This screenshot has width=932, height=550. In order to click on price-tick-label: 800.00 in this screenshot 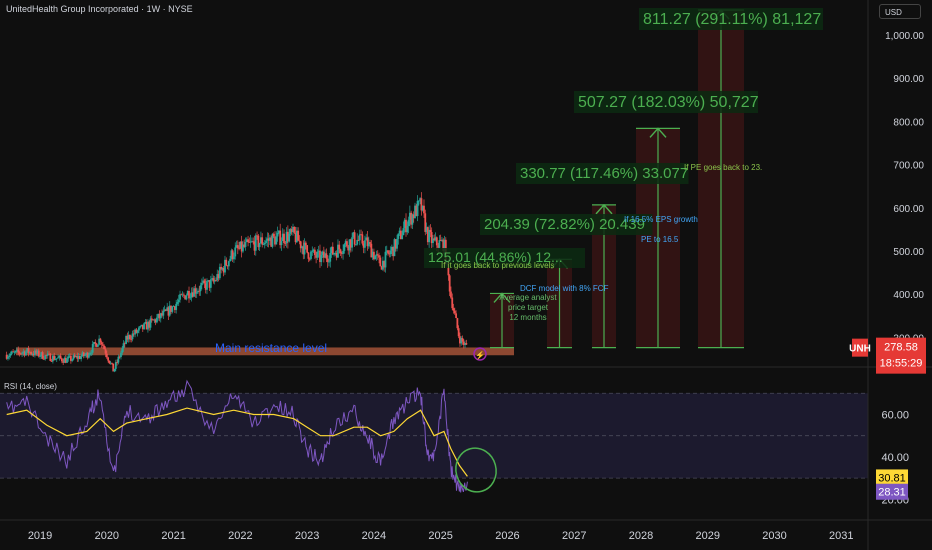, I will do `click(908, 122)`.